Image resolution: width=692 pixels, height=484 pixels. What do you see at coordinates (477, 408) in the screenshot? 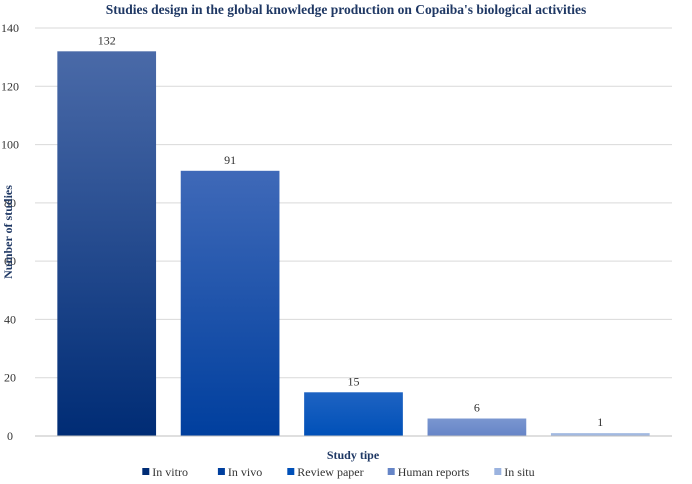
I see `data-label-human-reports: 6` at bounding box center [477, 408].